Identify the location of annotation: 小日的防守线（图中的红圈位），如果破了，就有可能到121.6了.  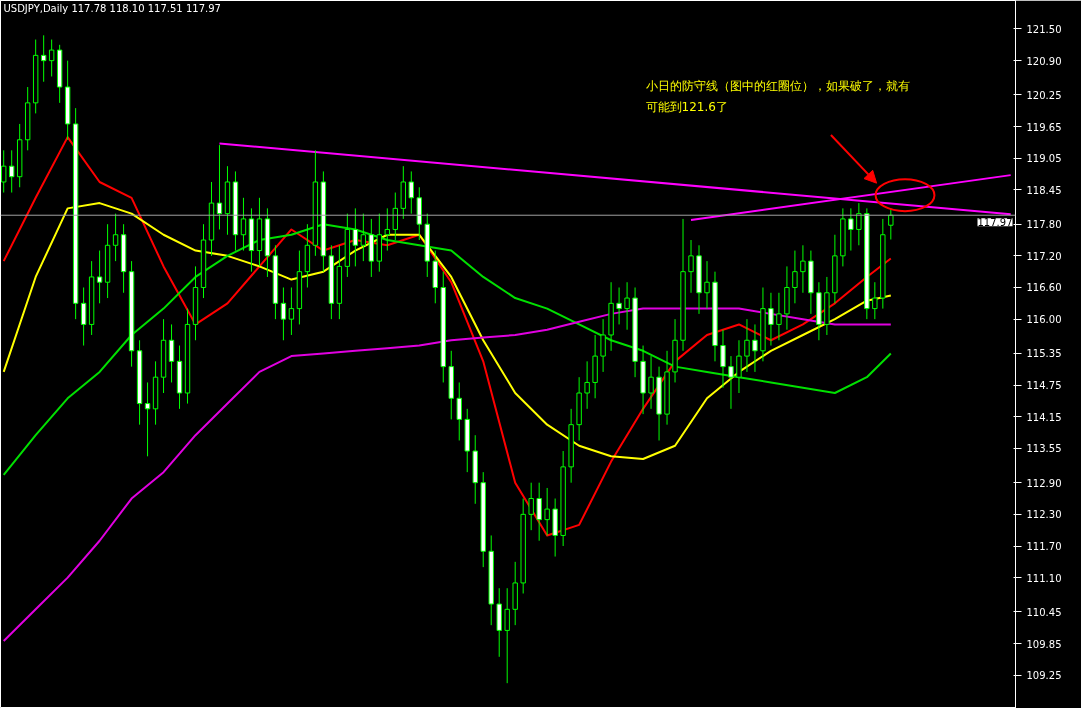
(777, 96).